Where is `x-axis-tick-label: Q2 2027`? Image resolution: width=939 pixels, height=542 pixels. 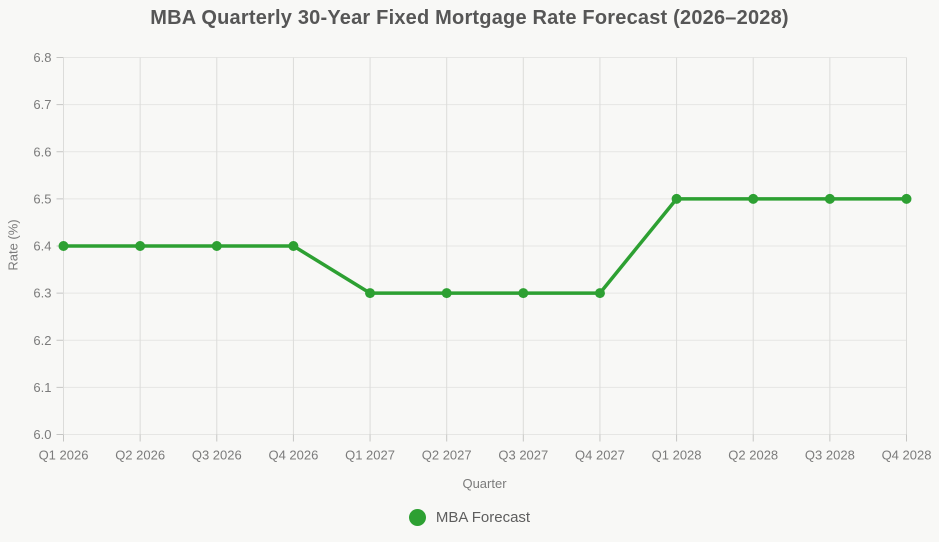
x-axis-tick-label: Q2 2027 is located at coordinates (447, 455).